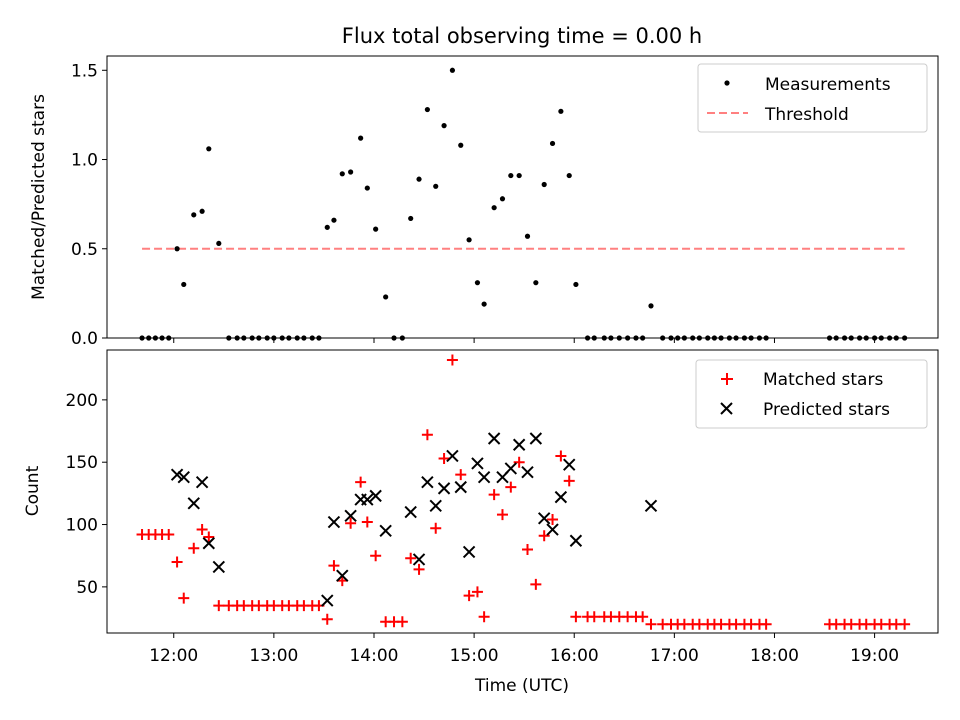 The image size is (960, 720). I want to click on top-y-axis-label: Matched/Predicted stars, so click(39, 197).